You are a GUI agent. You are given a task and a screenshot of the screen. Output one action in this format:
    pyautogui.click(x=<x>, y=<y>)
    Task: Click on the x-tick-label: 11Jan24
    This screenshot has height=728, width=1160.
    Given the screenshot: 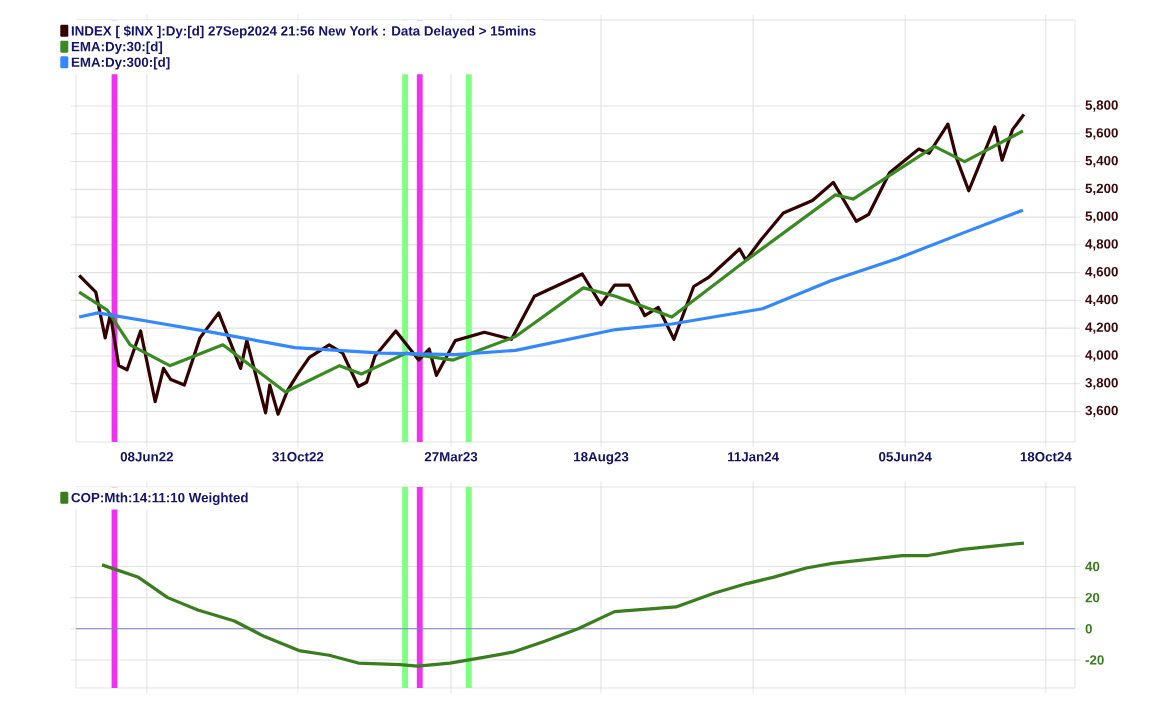 What is the action you would take?
    pyautogui.click(x=753, y=457)
    